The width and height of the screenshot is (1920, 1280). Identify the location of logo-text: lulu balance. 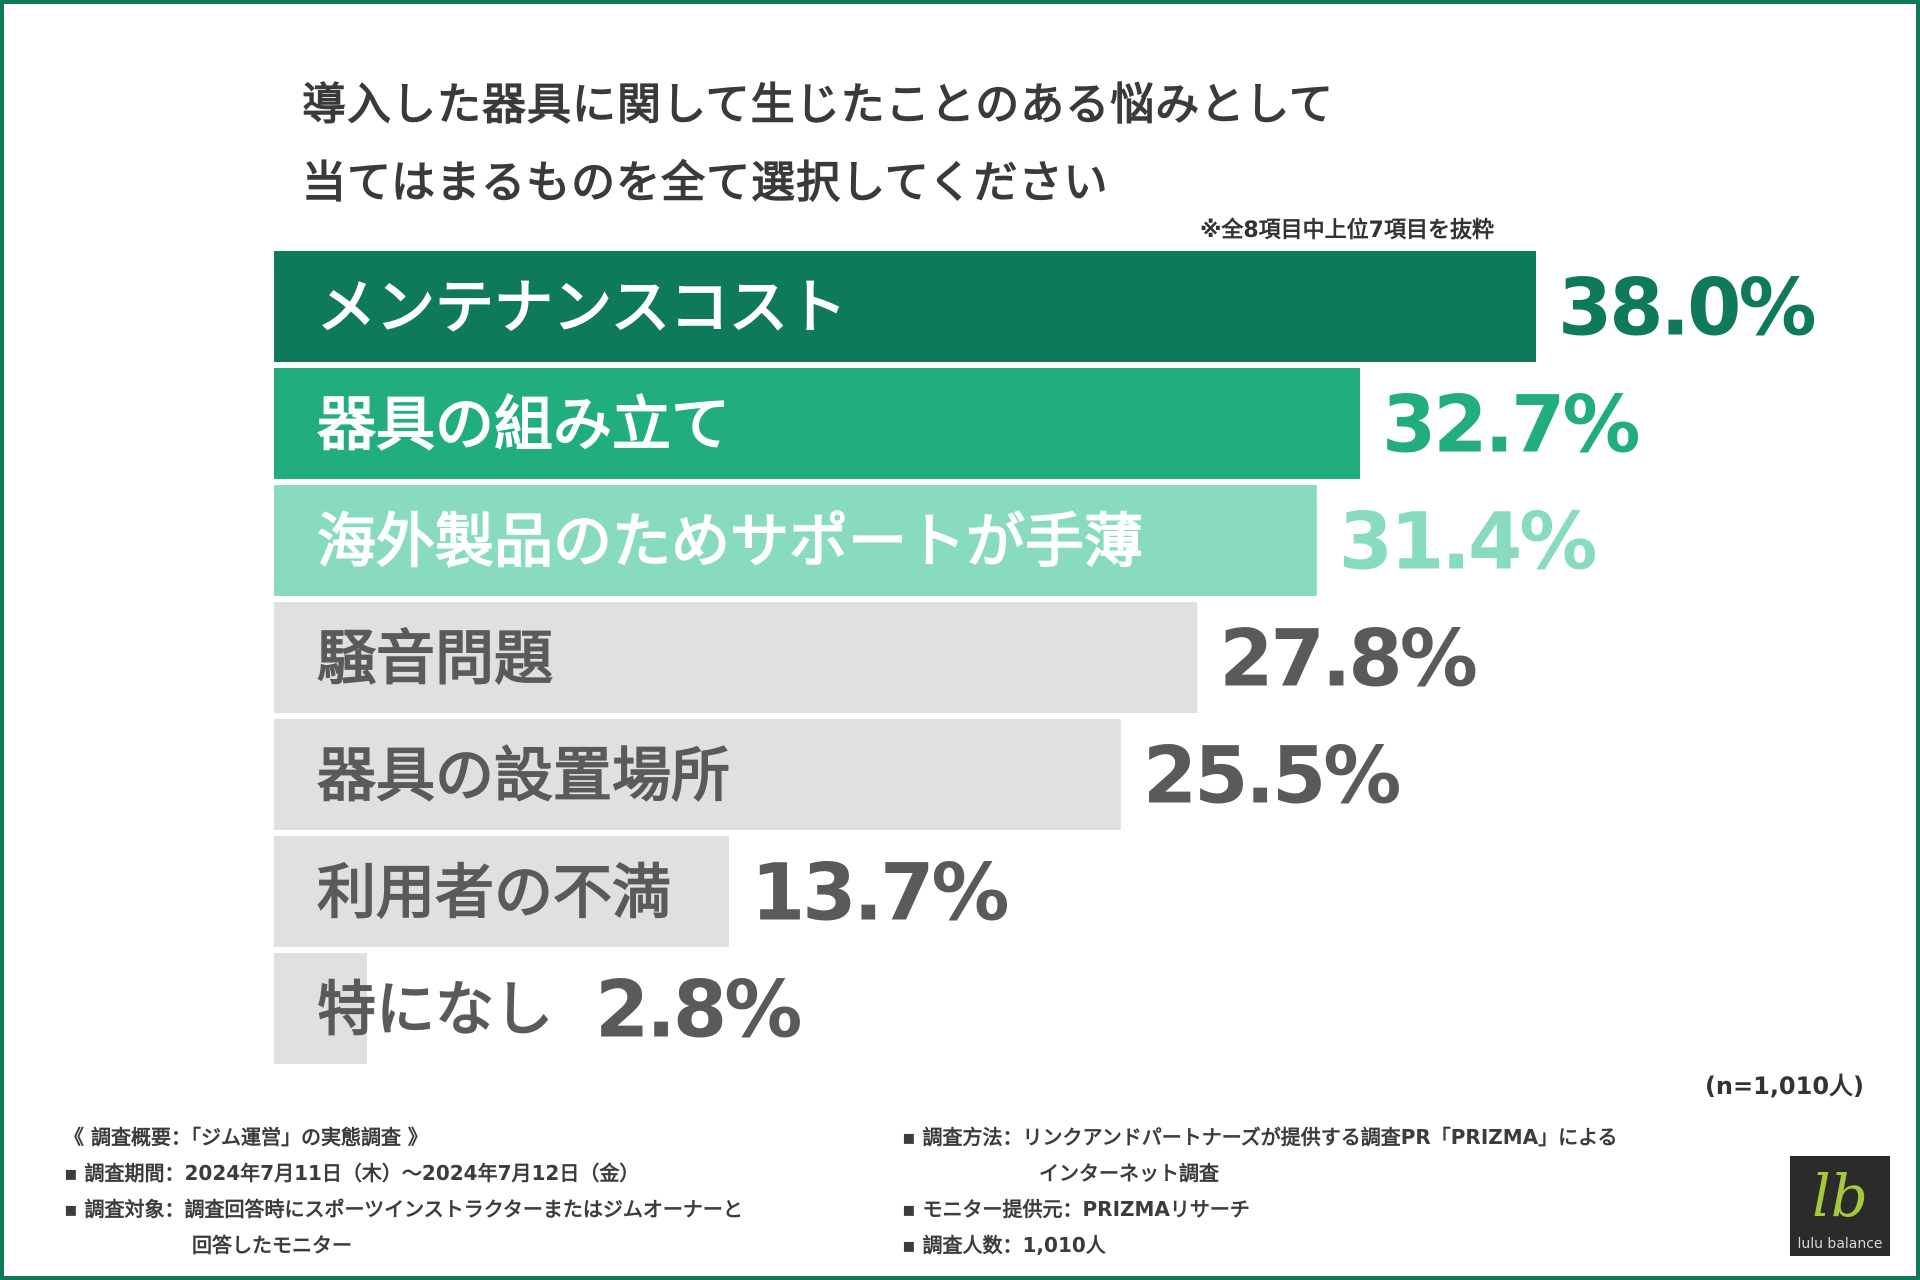
(1840, 1244).